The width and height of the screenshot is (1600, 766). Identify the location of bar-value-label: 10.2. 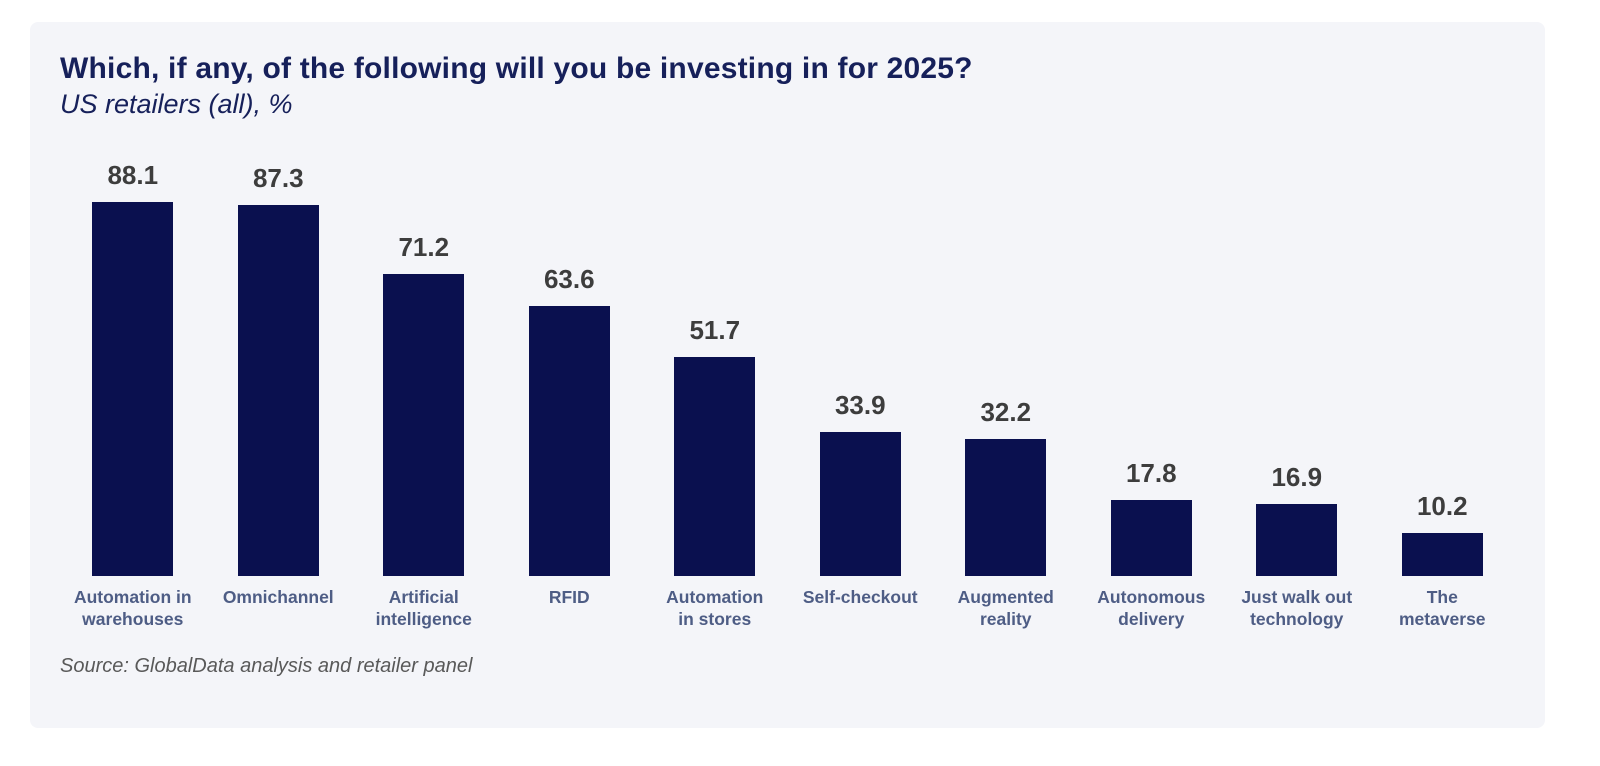
(1442, 506).